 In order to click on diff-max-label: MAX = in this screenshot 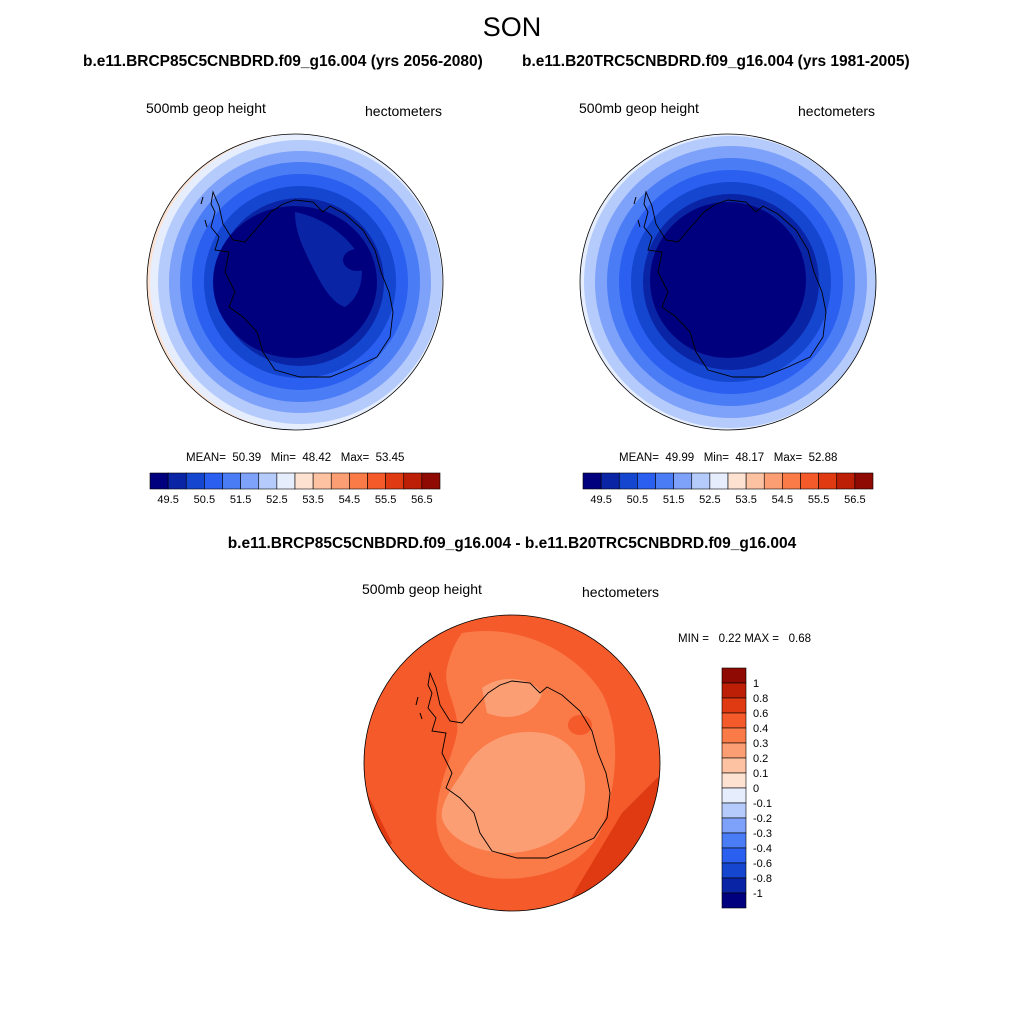, I will do `click(762, 639)`.